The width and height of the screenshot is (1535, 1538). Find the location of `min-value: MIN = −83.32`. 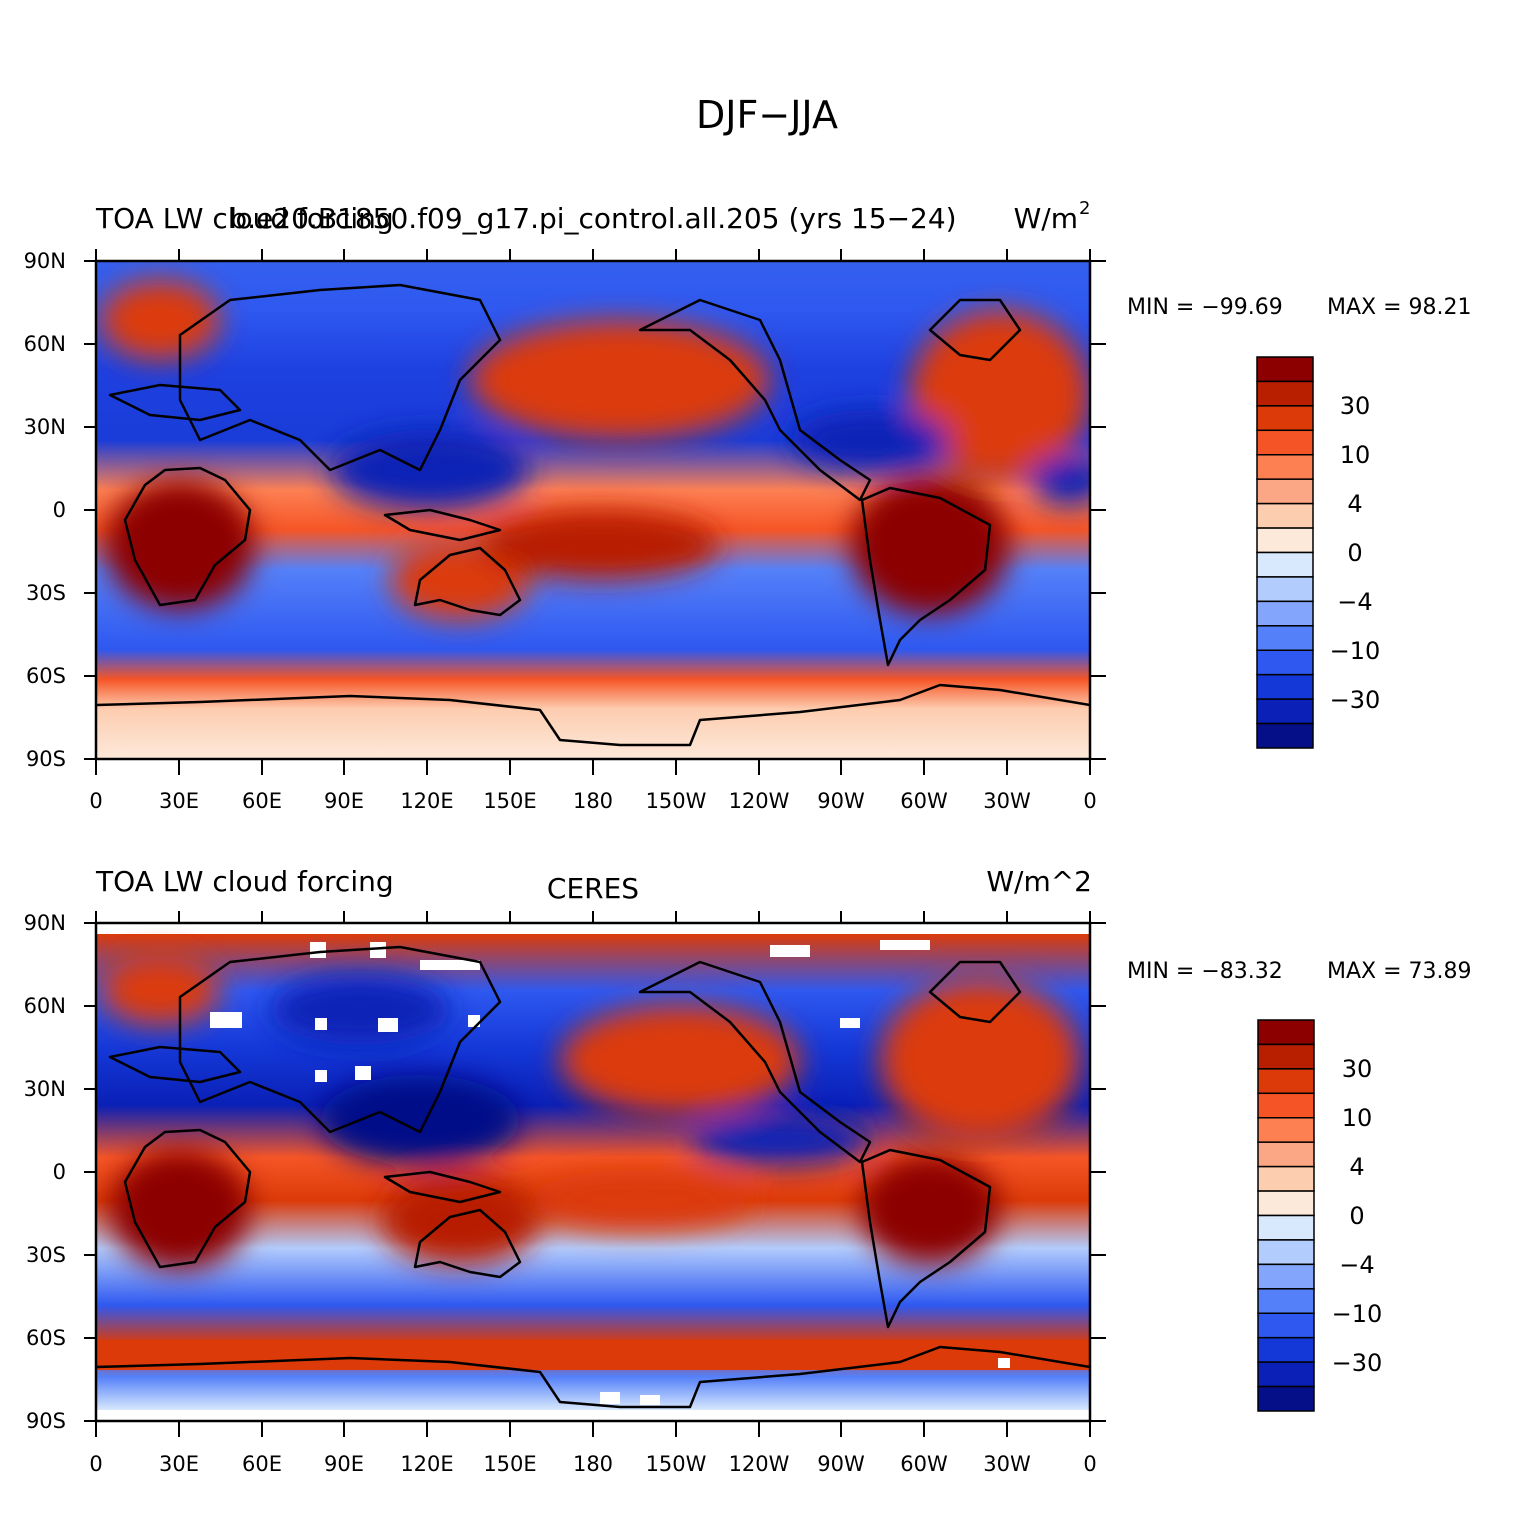

min-value: MIN = −83.32 is located at coordinates (1205, 971).